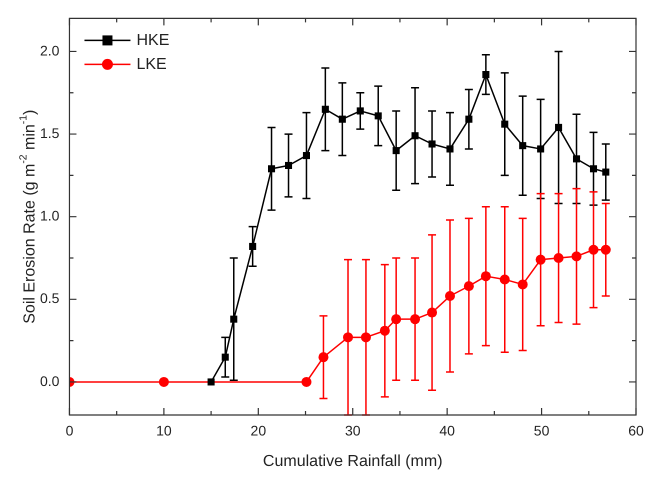 Image resolution: width=656 pixels, height=485 pixels. What do you see at coordinates (50, 298) in the screenshot?
I see `y-tick-label: 0.5` at bounding box center [50, 298].